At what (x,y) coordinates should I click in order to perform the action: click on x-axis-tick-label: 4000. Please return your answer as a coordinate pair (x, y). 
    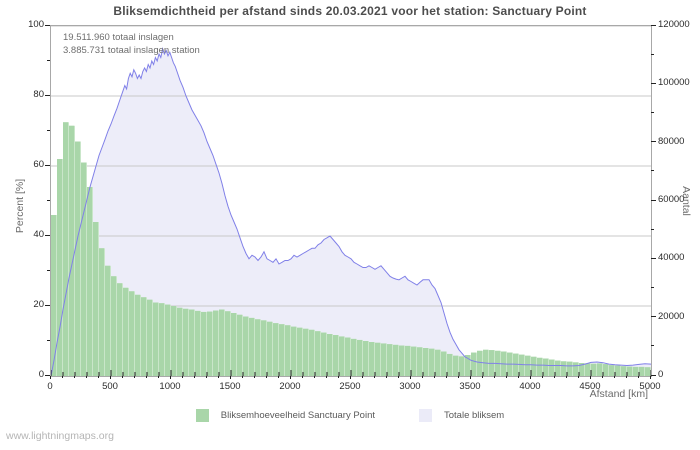
    Looking at the image, I should click on (530, 386).